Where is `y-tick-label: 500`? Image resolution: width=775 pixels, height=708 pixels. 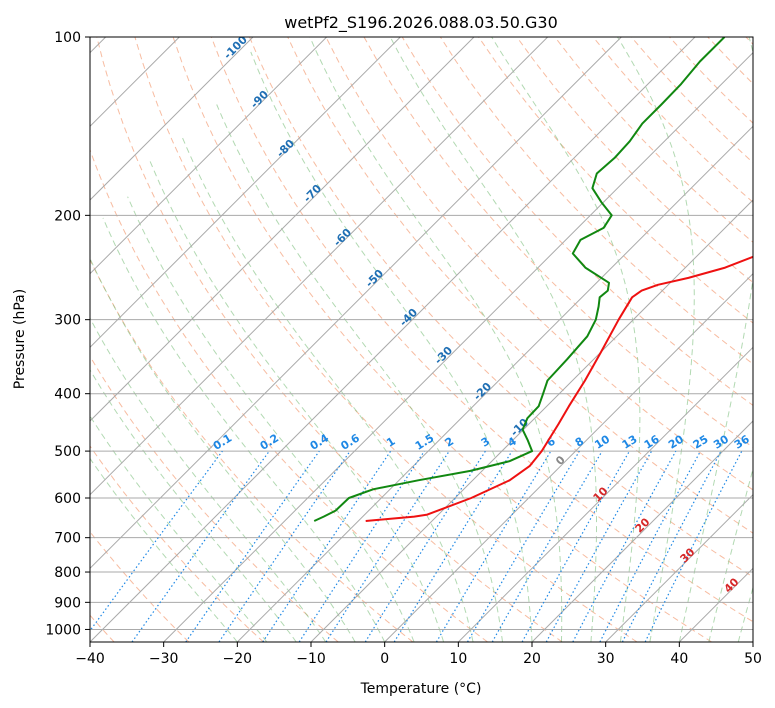 y-tick-label: 500 is located at coordinates (67, 452).